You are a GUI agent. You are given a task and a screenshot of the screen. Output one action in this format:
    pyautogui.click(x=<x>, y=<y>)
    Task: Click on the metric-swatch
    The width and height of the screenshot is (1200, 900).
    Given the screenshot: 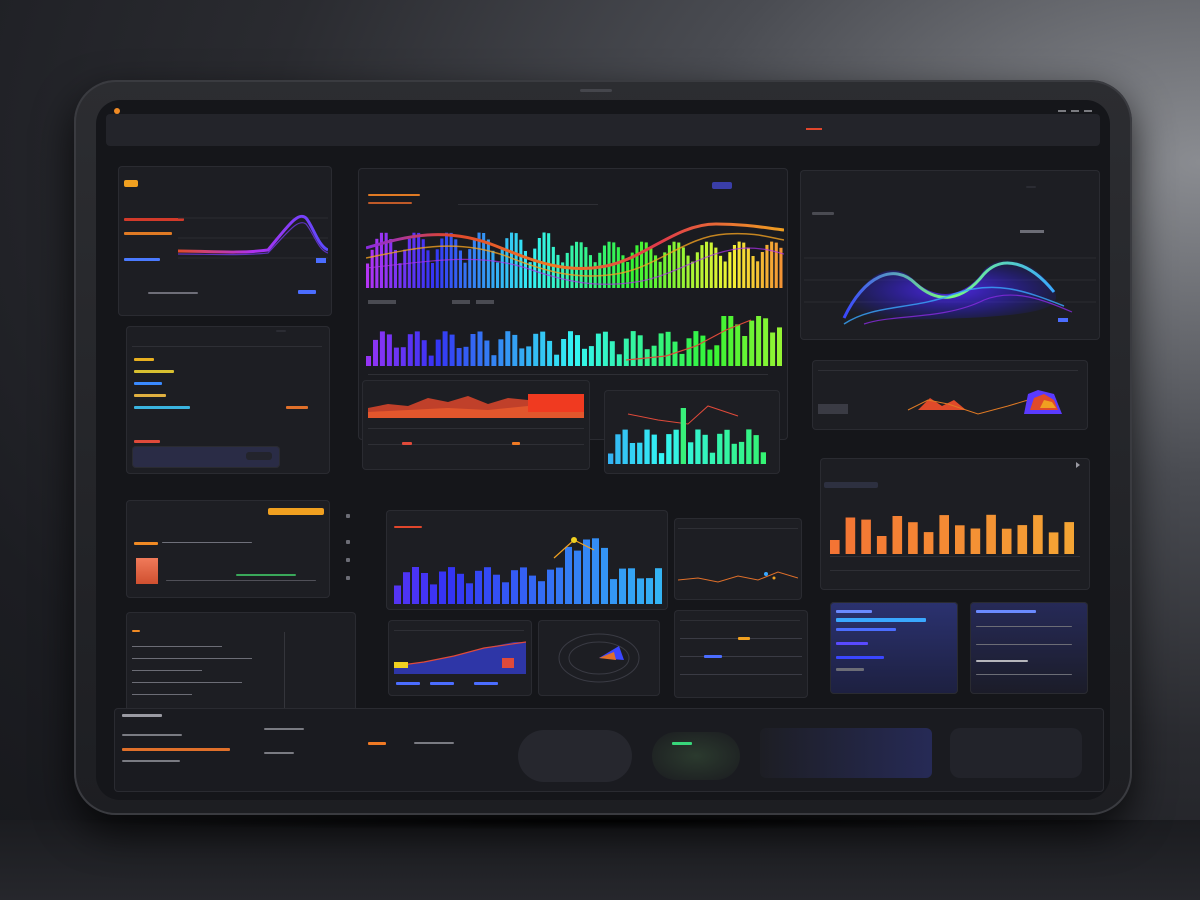 What is the action you would take?
    pyautogui.click(x=147, y=571)
    